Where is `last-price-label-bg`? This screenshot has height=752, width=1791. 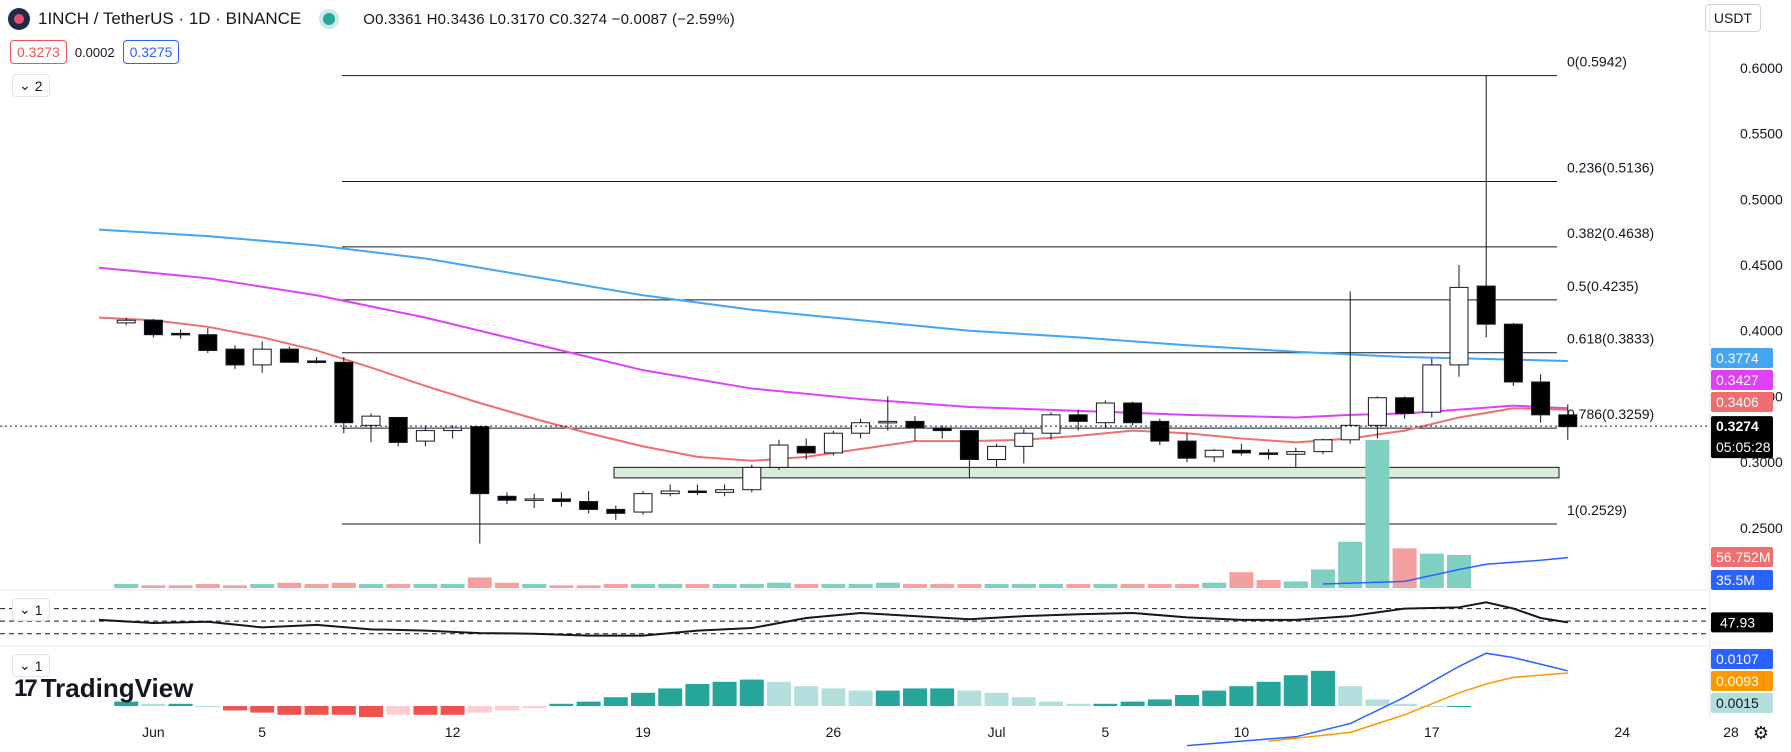 last-price-label-bg is located at coordinates (1742, 437).